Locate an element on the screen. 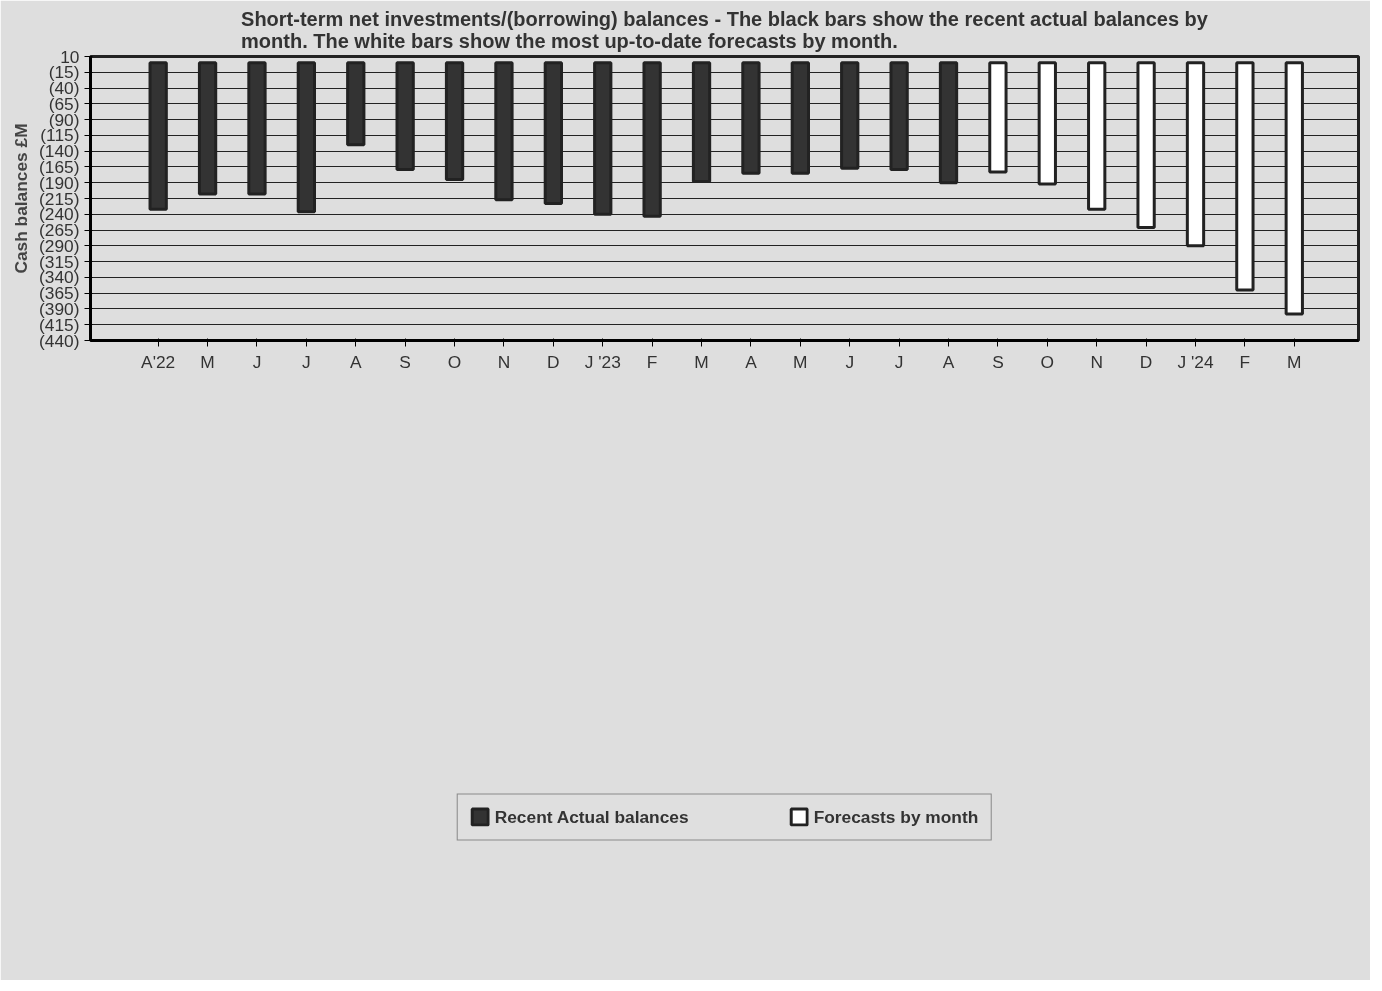 Image resolution: width=1382 pixels, height=991 pixels. y-axis-title: Cash balances £M is located at coordinates (21, 198).